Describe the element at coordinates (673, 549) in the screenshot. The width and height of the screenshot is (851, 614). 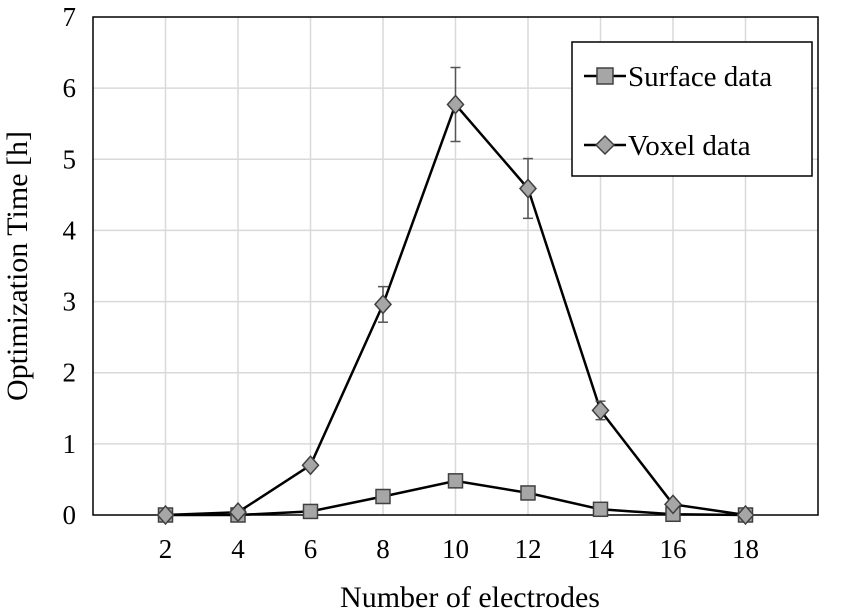
I see `x-tick-label: 16` at that location.